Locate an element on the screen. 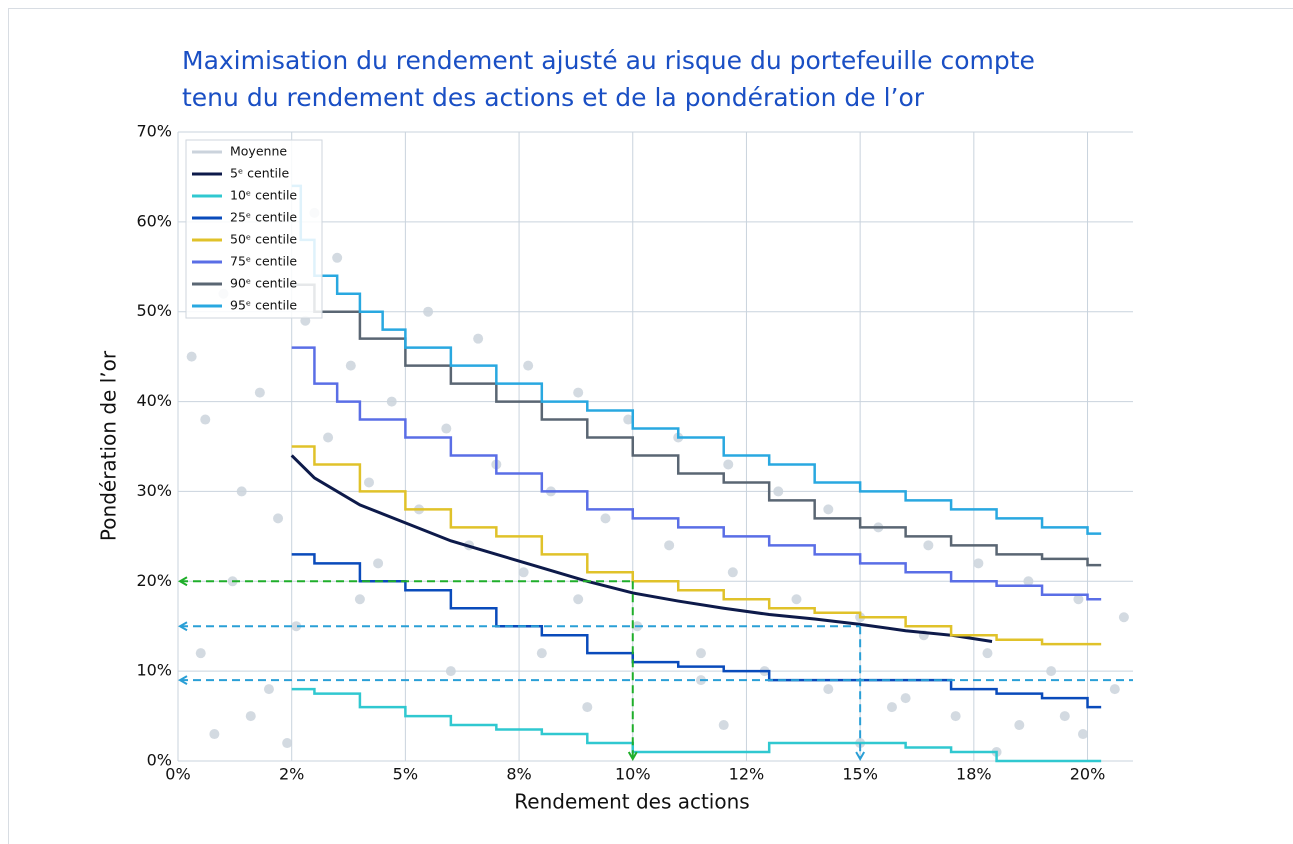  legend-label: Moyenne is located at coordinates (258, 151).